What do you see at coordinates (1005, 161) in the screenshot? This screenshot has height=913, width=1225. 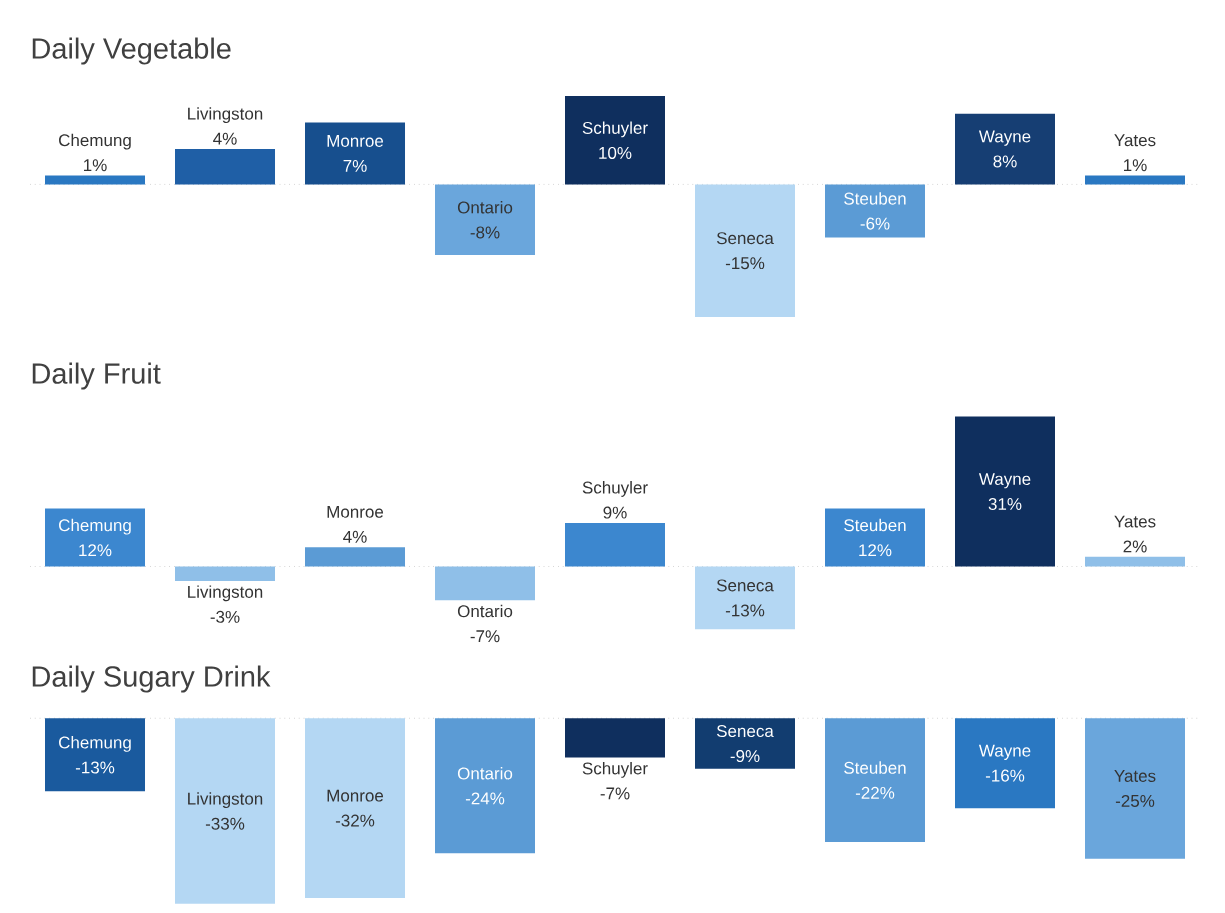 I see `data-label: 8%` at bounding box center [1005, 161].